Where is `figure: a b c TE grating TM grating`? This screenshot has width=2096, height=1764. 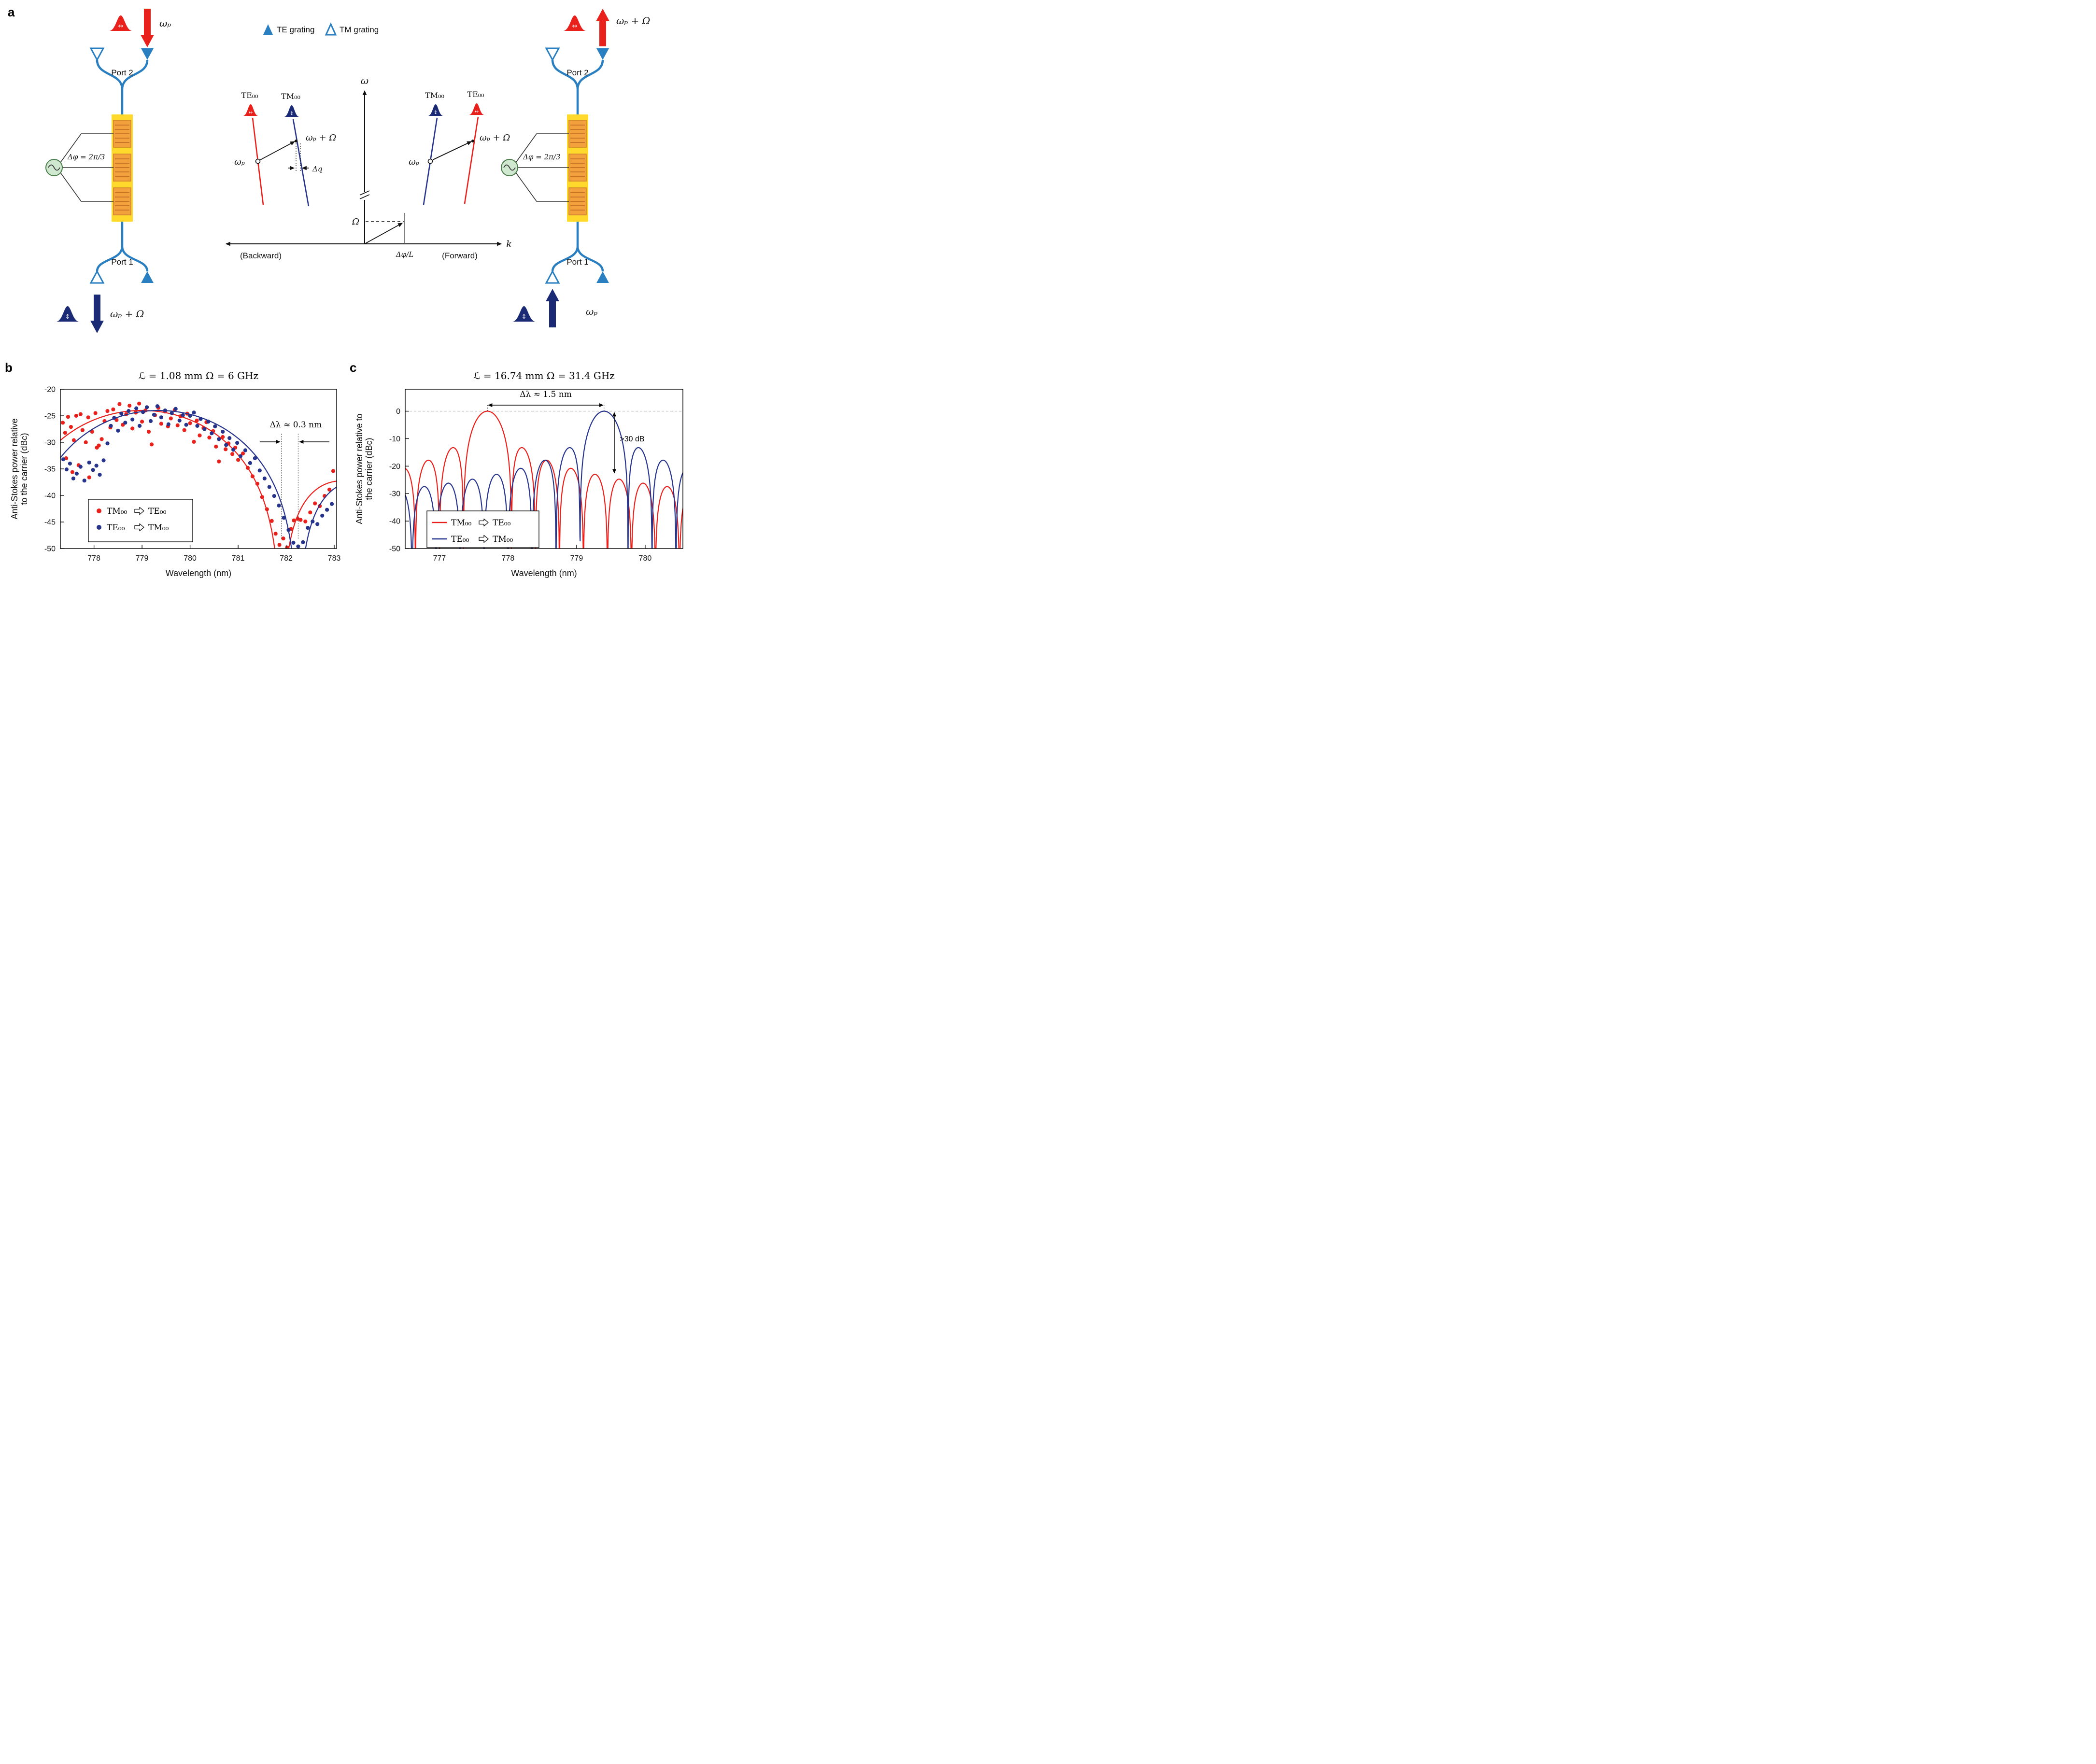 figure: a b c TE grating TM grating is located at coordinates (349, 294).